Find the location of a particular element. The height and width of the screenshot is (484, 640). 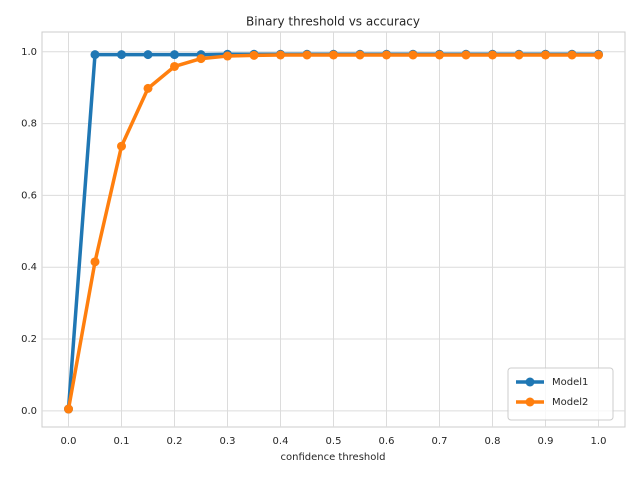

legend-box is located at coordinates (560, 394).